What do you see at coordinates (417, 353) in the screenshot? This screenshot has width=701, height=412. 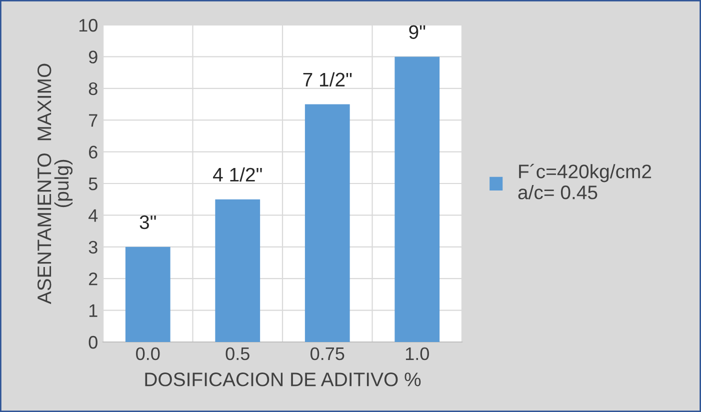 I see `x-tick-label: 1.0` at bounding box center [417, 353].